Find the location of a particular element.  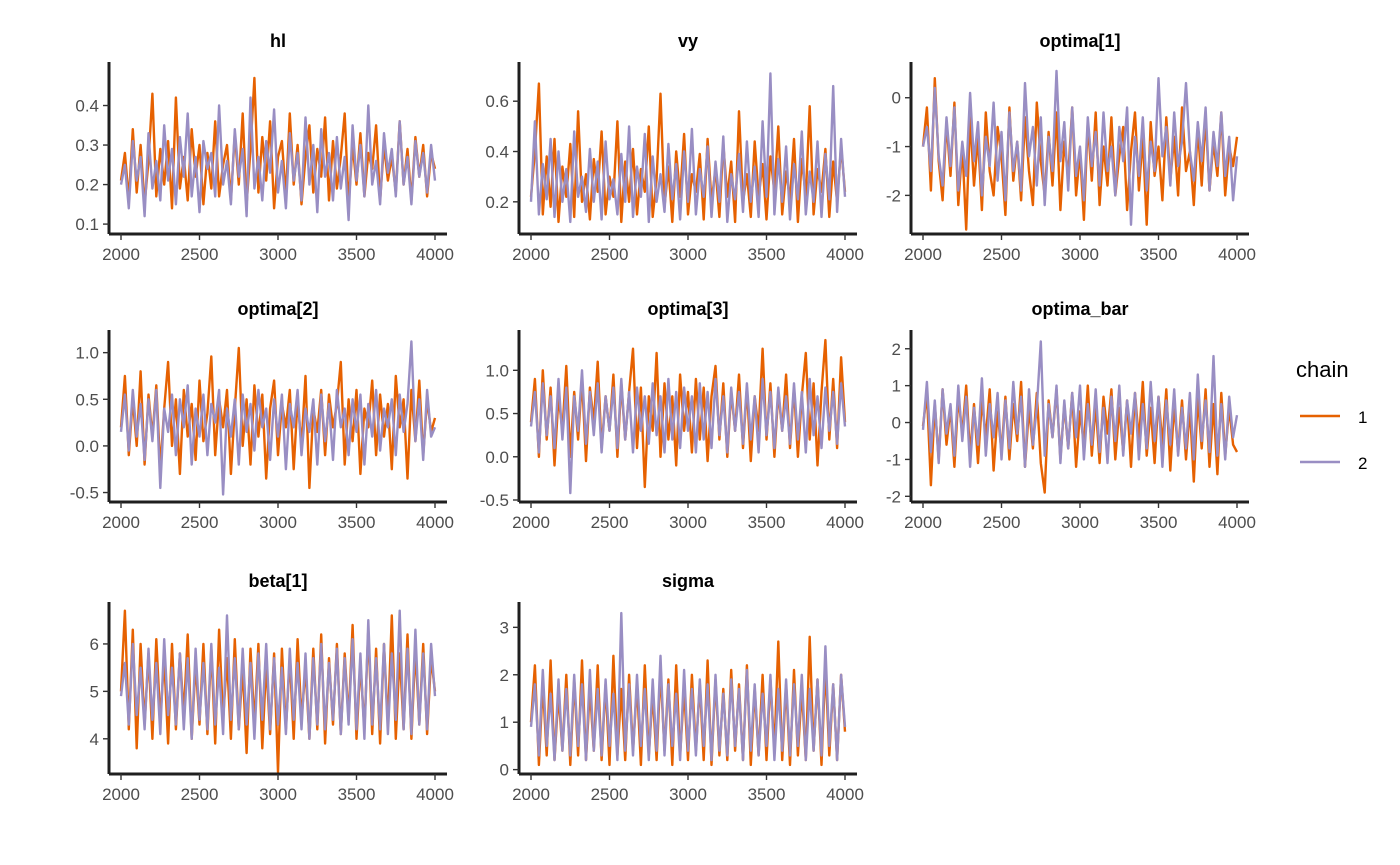

y-tick-label: 6 is located at coordinates (94, 644).